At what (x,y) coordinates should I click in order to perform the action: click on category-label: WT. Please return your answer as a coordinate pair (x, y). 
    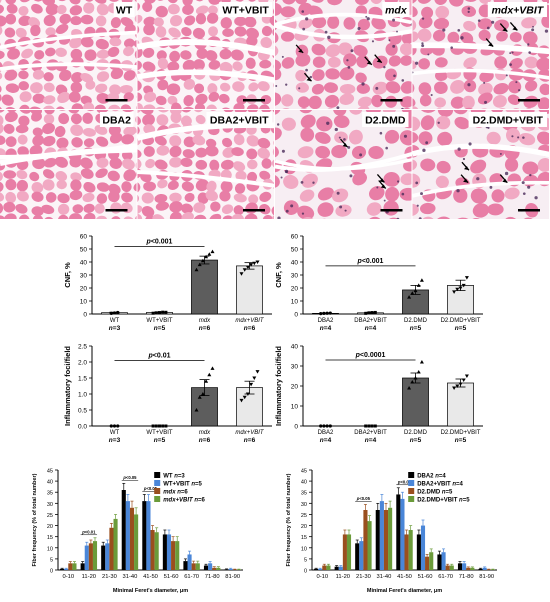
    Looking at the image, I should click on (115, 433).